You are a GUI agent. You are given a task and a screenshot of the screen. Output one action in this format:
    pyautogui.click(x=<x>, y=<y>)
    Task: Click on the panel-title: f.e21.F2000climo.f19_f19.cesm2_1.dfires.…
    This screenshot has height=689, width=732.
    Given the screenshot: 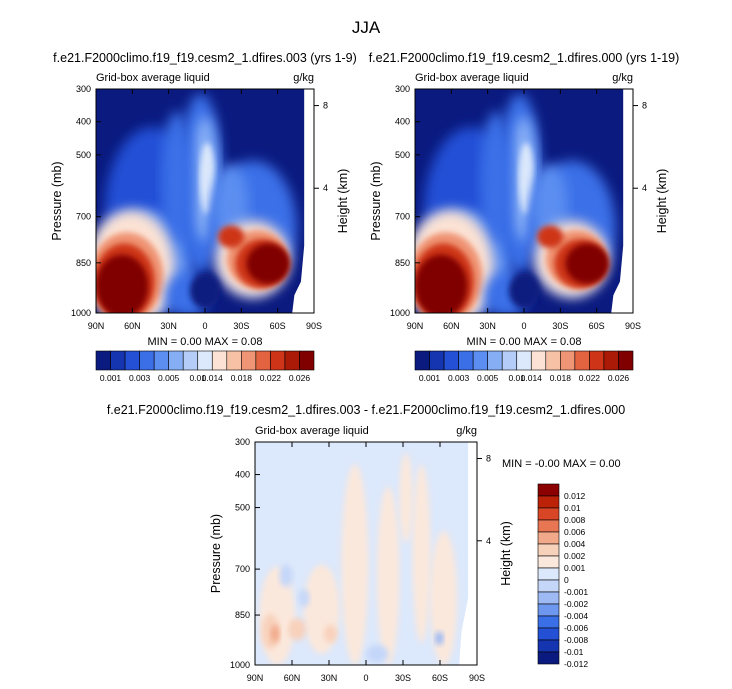 What is the action you would take?
    pyautogui.click(x=366, y=410)
    